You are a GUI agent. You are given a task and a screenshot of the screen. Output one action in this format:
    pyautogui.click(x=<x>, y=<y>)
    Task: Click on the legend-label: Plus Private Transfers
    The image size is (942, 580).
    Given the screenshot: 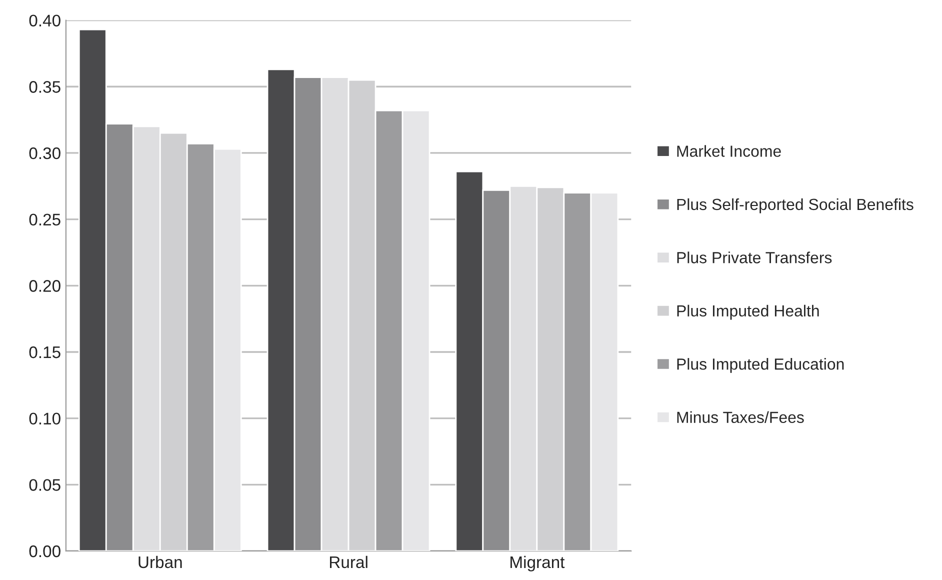 What is the action you would take?
    pyautogui.click(x=754, y=258)
    